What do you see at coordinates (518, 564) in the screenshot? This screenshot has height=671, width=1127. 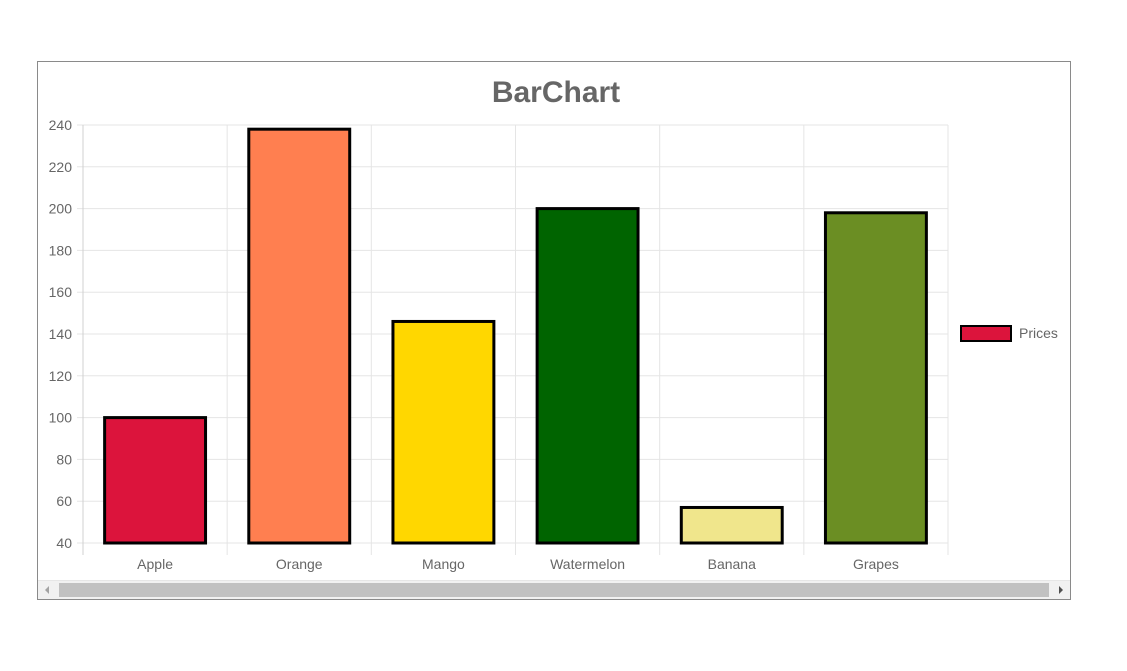 I see `x-axis: Apple Orange Mango Watermelon Banana Grapes` at bounding box center [518, 564].